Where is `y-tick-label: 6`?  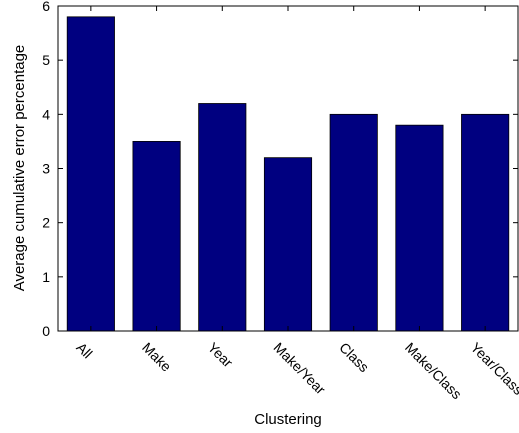
y-tick-label: 6 is located at coordinates (46, 7).